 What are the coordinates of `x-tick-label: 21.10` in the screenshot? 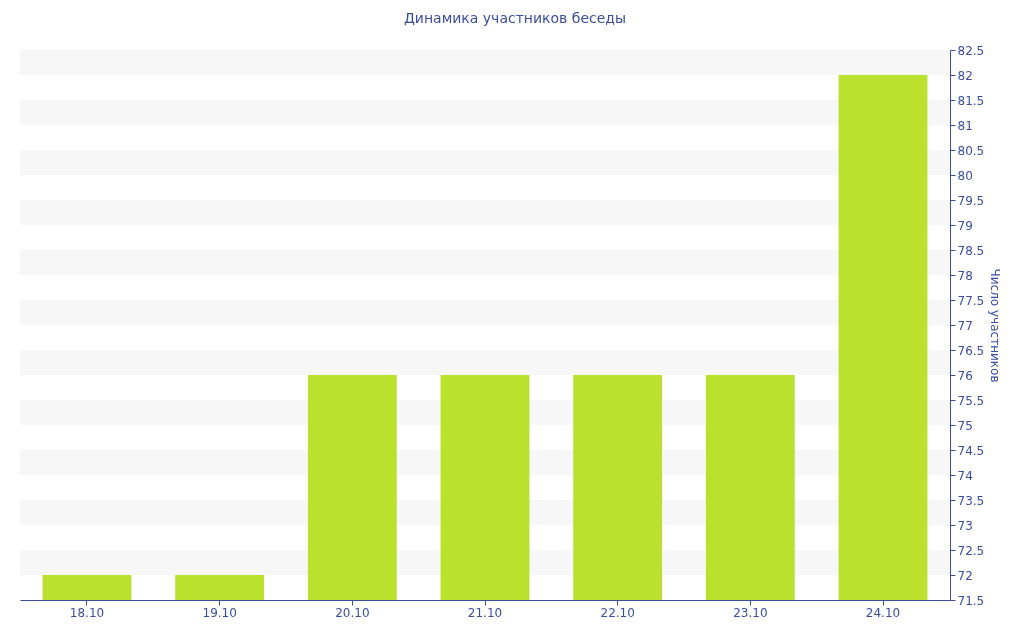 It's located at (485, 612).